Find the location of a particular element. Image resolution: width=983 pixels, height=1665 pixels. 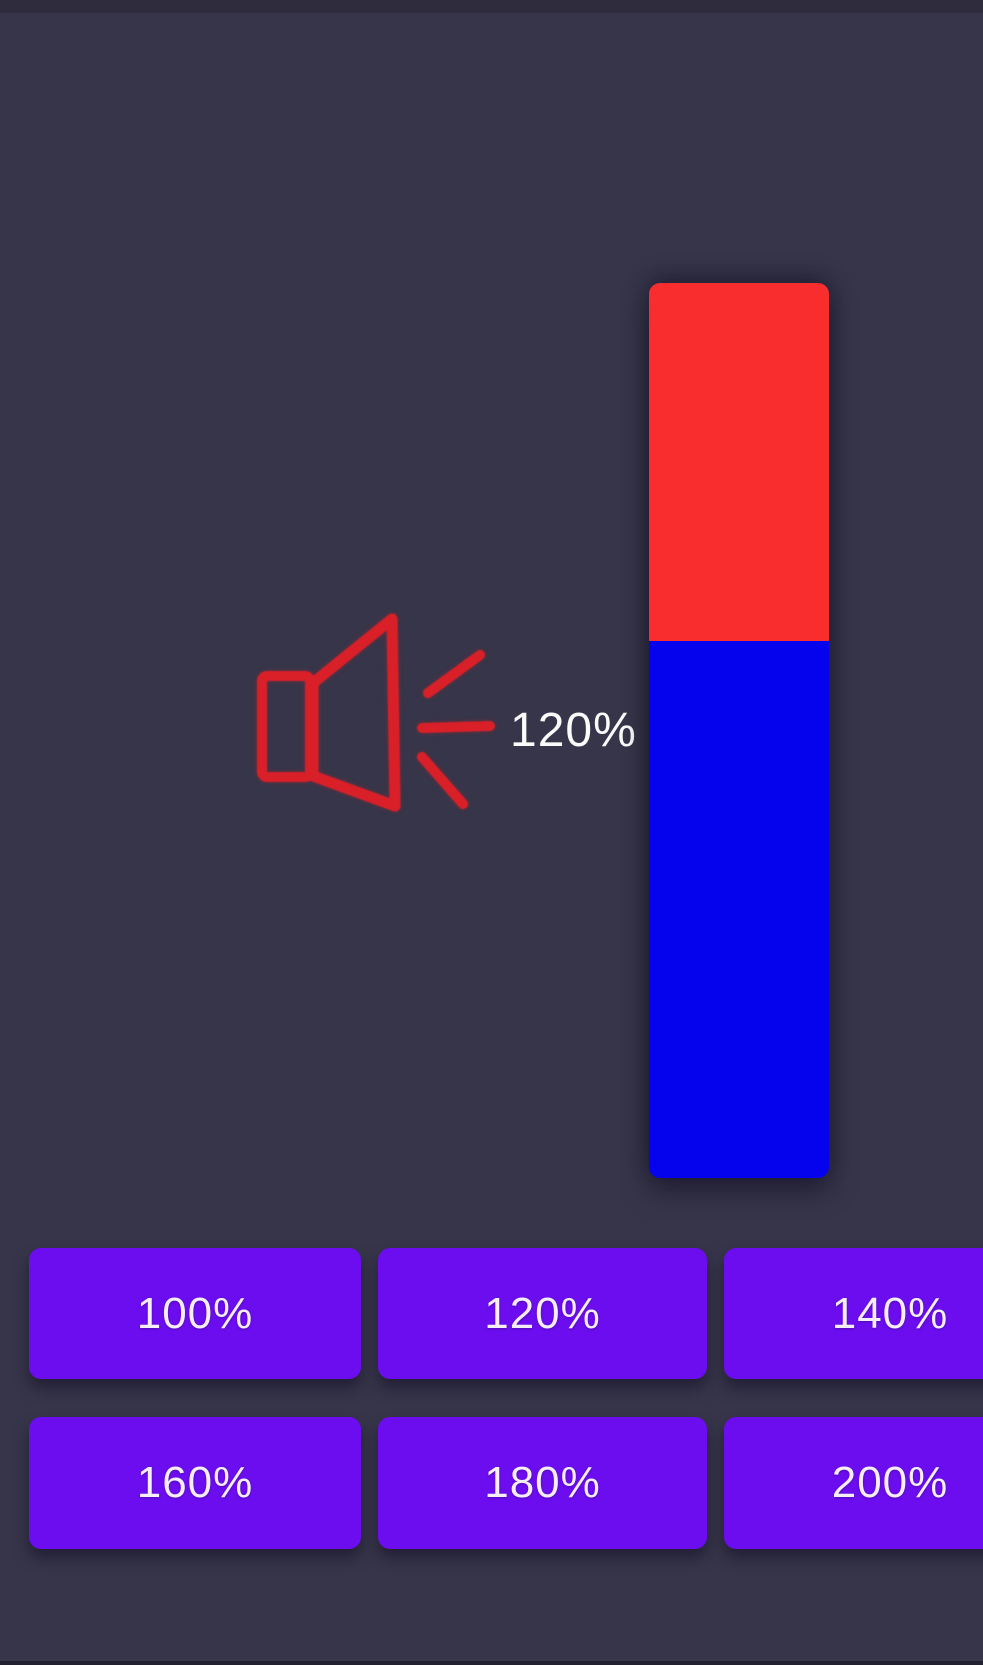

level-bar-remainder is located at coordinates (739, 462).